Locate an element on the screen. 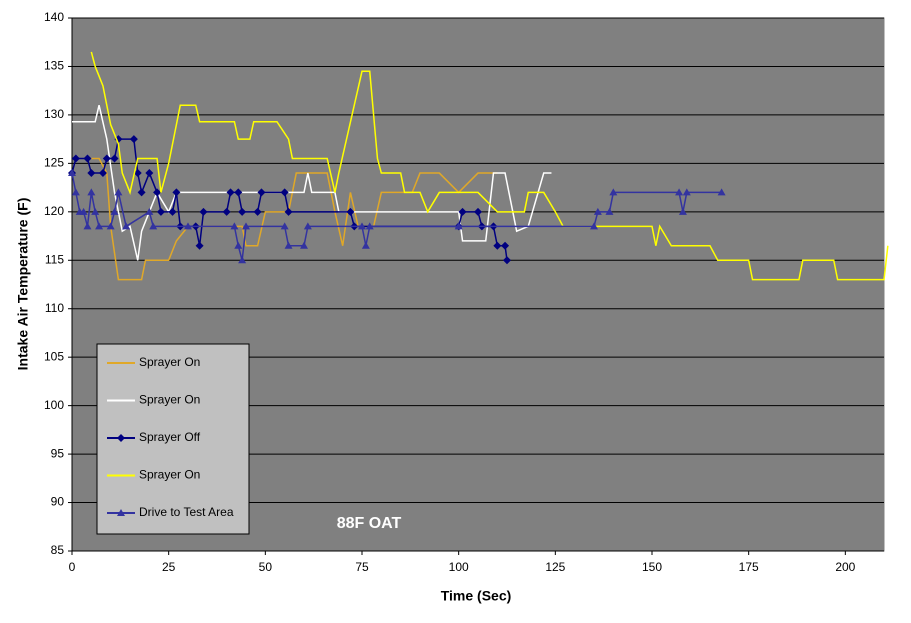 The width and height of the screenshot is (911, 623). x-tick-label: 150 is located at coordinates (652, 567).